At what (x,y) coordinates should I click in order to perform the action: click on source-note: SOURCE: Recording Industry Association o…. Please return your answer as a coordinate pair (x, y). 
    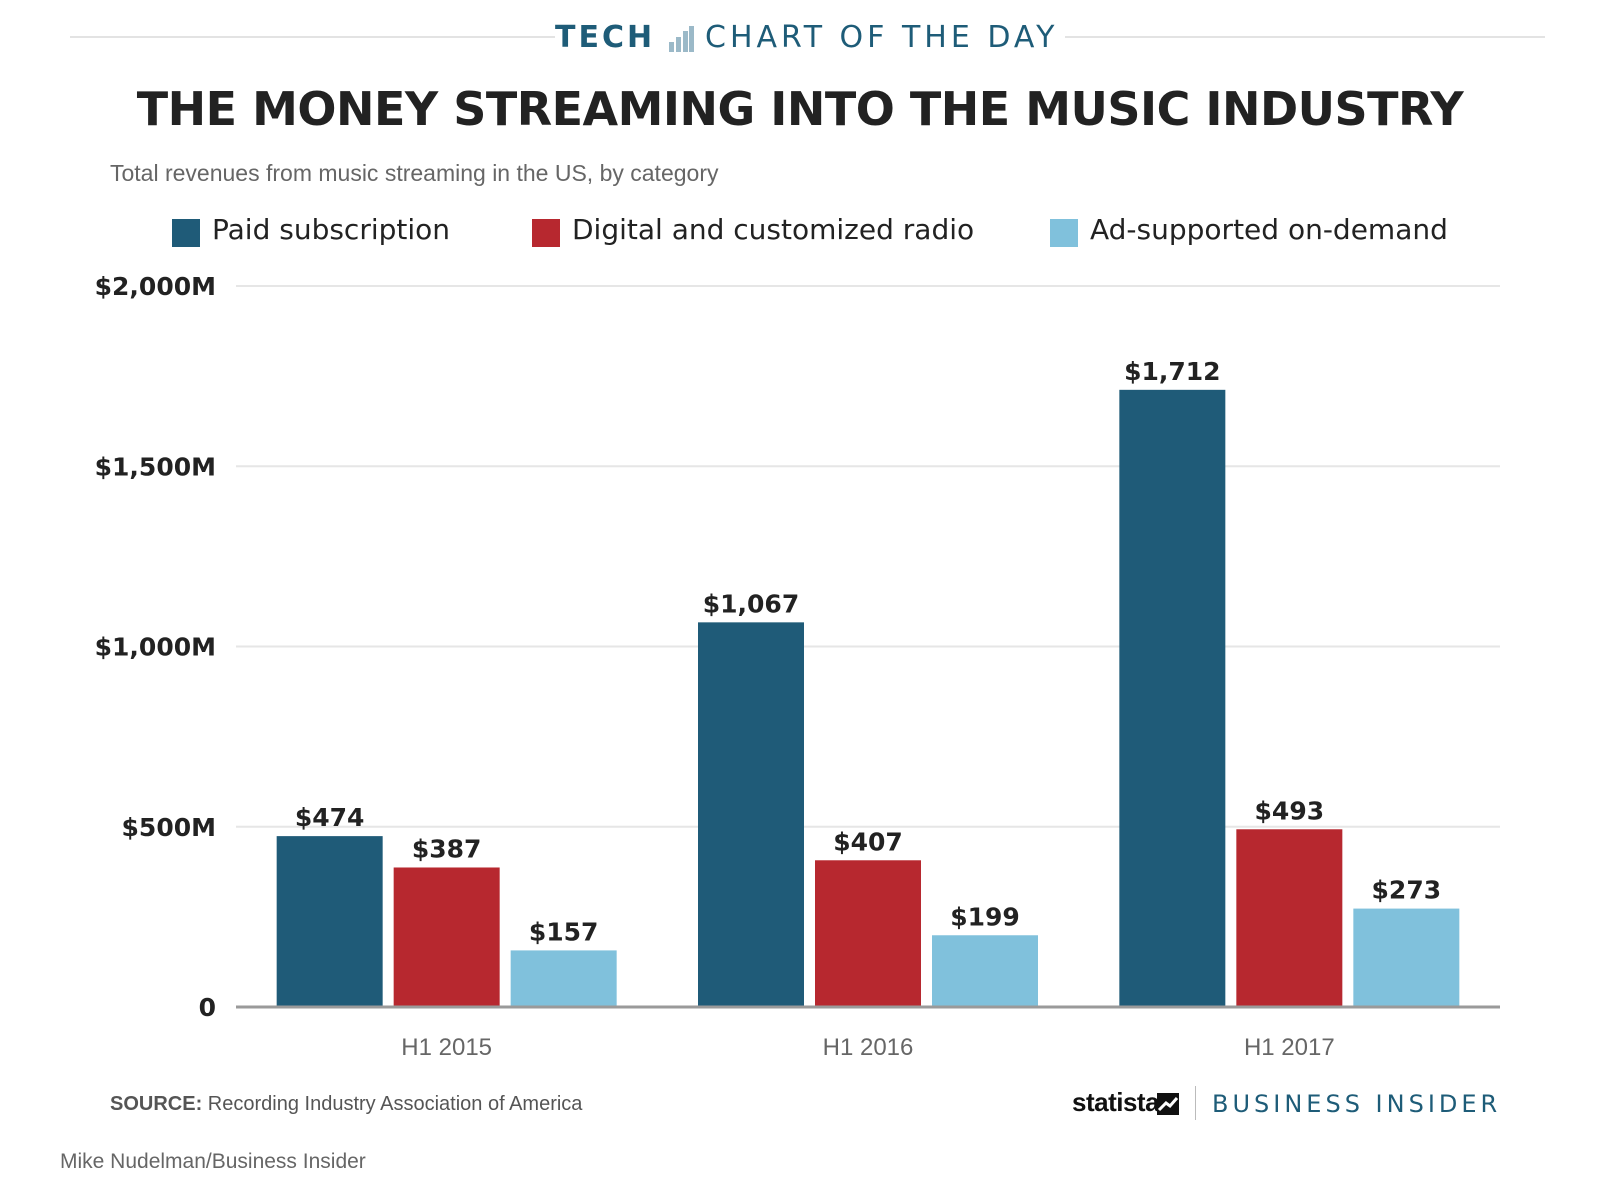
    Looking at the image, I should click on (346, 1104).